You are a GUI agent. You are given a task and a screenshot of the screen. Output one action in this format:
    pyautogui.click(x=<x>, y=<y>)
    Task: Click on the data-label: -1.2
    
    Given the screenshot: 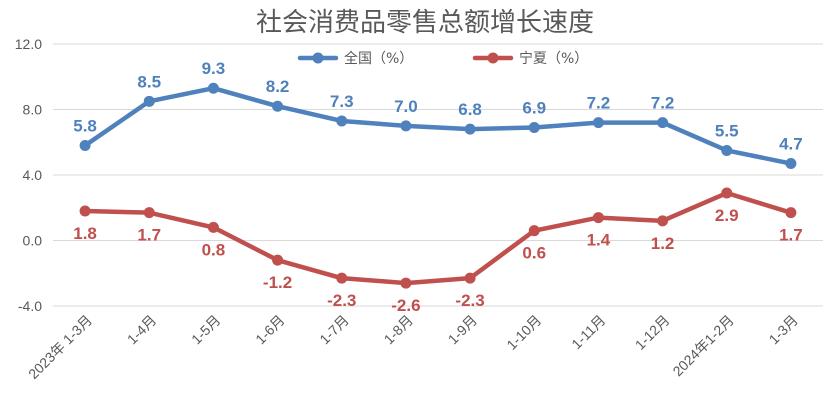 What is the action you would take?
    pyautogui.click(x=277, y=282)
    